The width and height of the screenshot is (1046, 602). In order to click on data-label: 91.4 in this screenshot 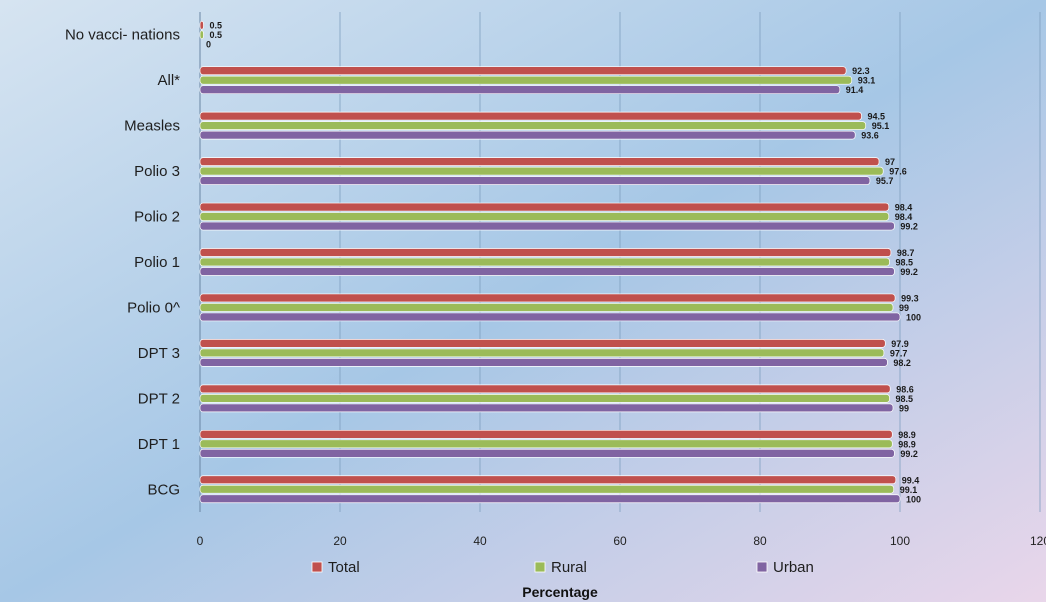, I will do `click(855, 90)`.